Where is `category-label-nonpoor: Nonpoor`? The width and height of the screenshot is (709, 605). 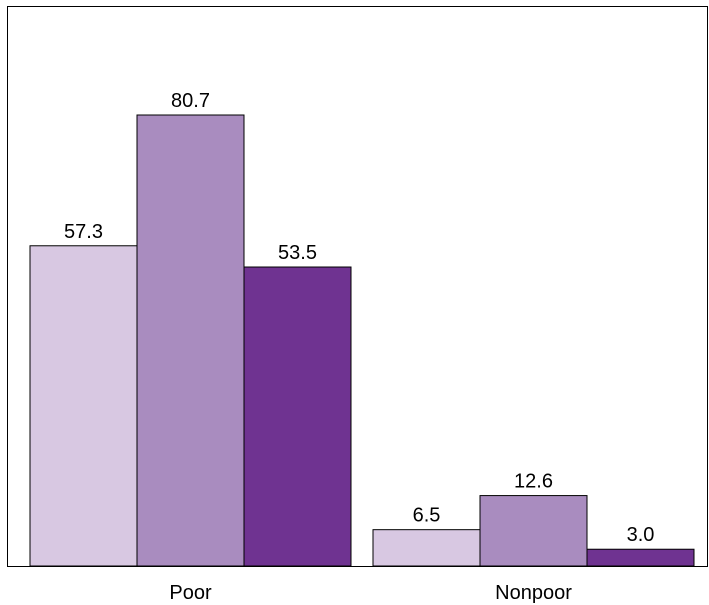
category-label-nonpoor: Nonpoor is located at coordinates (533, 593).